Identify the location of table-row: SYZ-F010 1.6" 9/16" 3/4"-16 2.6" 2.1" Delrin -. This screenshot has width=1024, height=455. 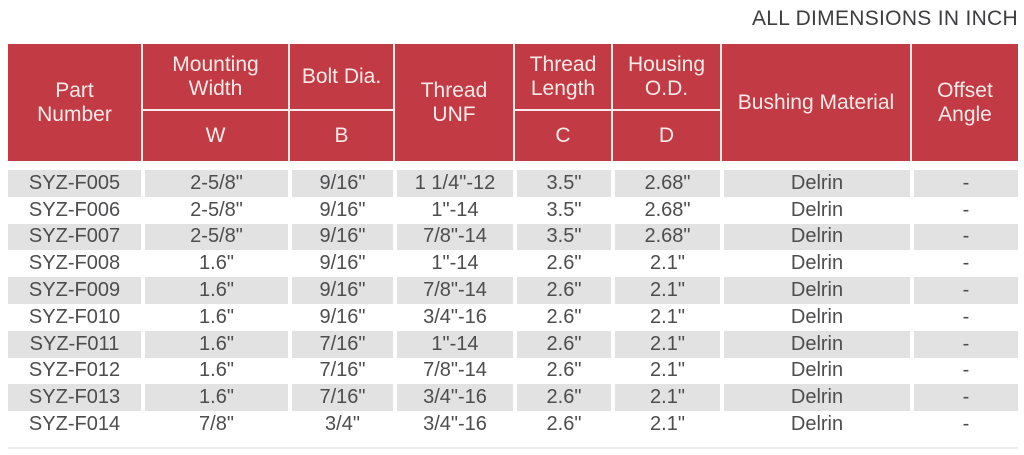
(513, 317).